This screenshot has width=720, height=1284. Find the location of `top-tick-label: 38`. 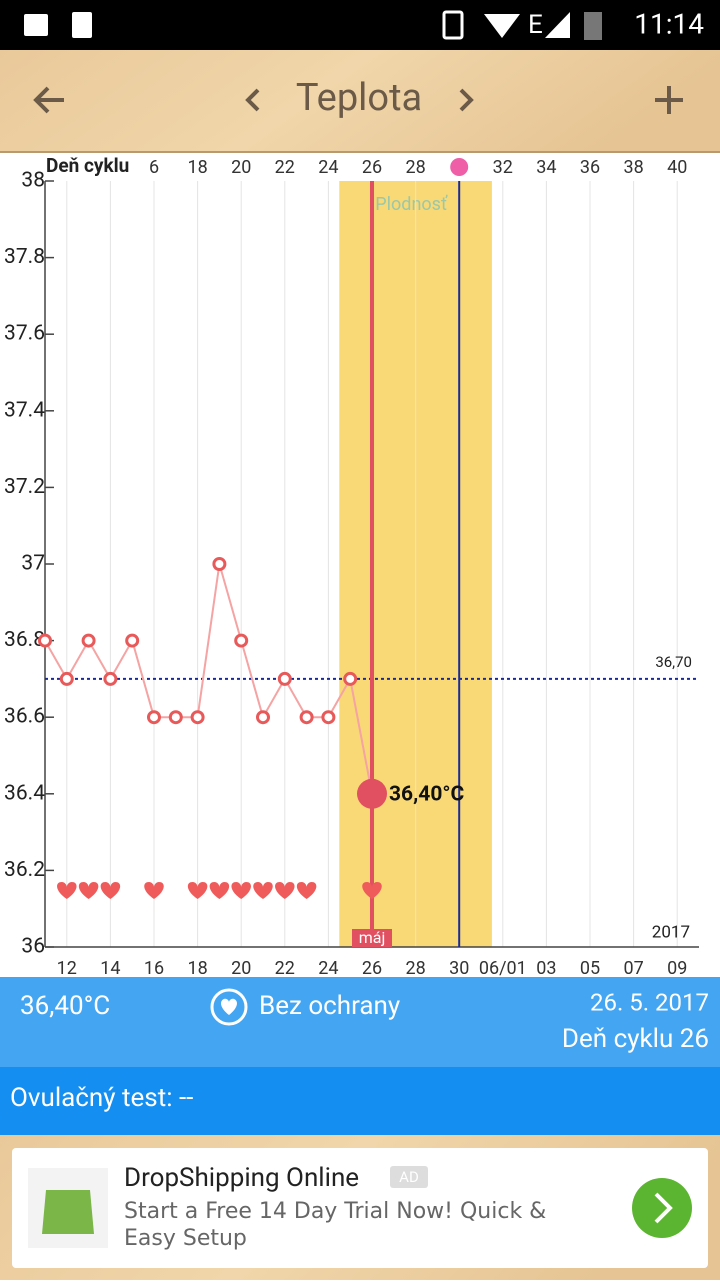

top-tick-label: 38 is located at coordinates (633, 167).